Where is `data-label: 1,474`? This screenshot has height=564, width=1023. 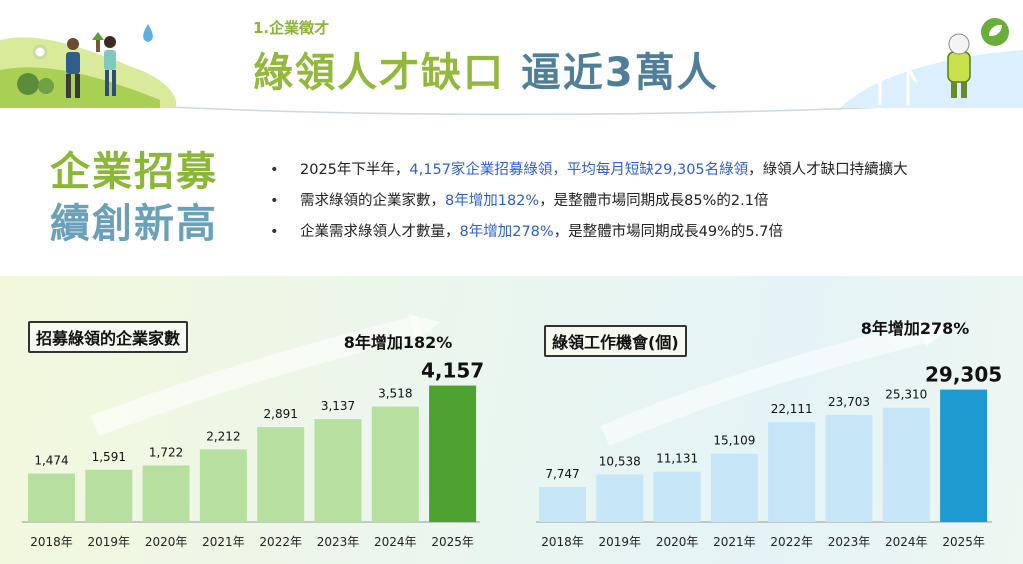 data-label: 1,474 is located at coordinates (51, 461).